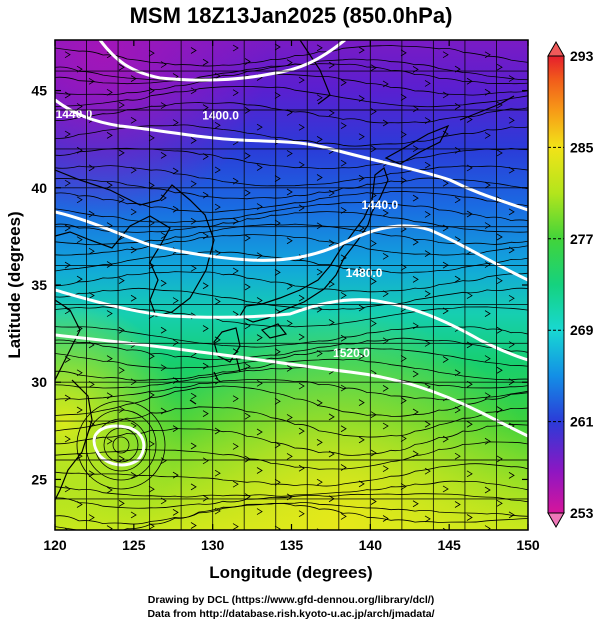 The width and height of the screenshot is (599, 625). Describe the element at coordinates (220, 116) in the screenshot. I see `contour-label: 1400.0` at that location.